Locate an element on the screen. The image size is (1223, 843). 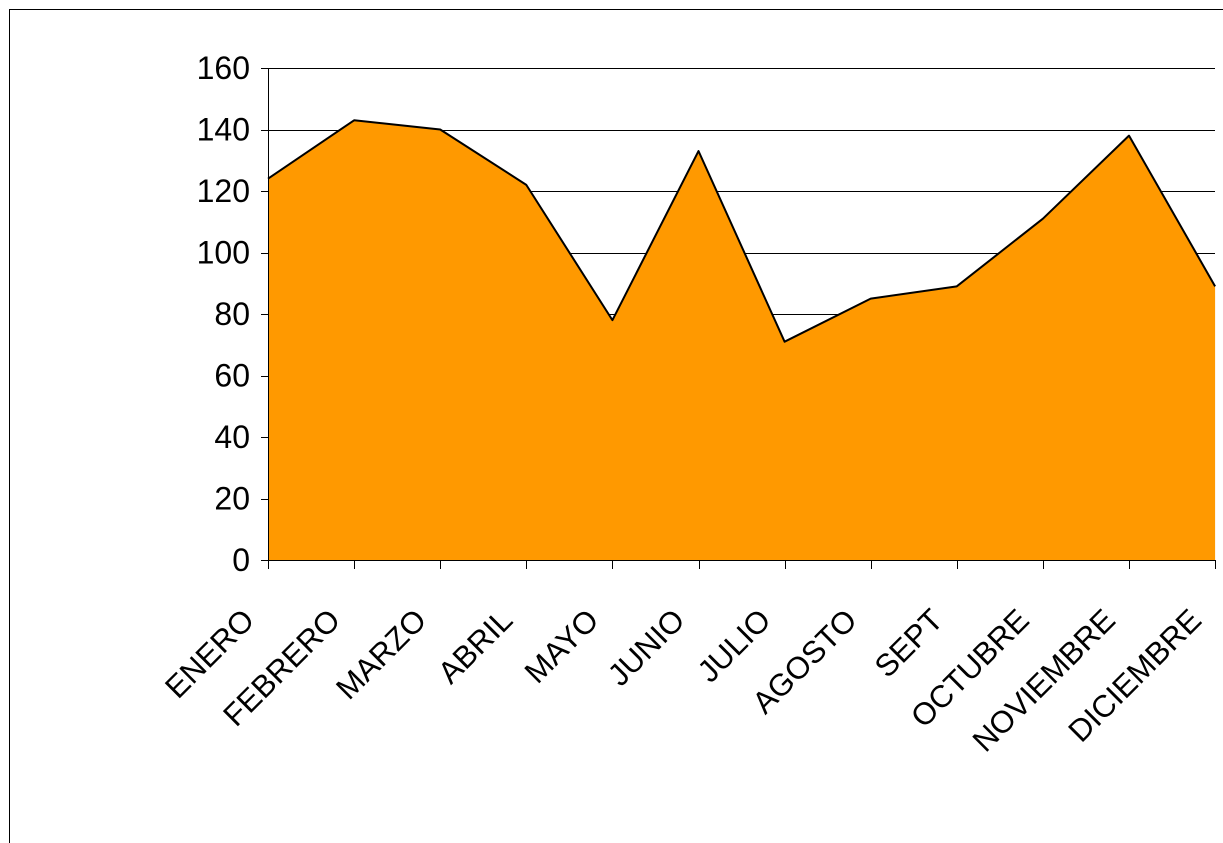
y-tick-label: 100 is located at coordinates (223, 253).